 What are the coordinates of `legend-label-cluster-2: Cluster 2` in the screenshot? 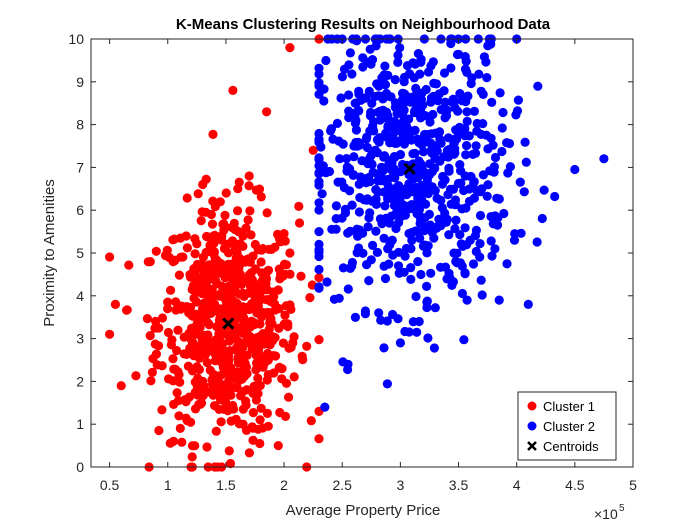 It's located at (569, 426).